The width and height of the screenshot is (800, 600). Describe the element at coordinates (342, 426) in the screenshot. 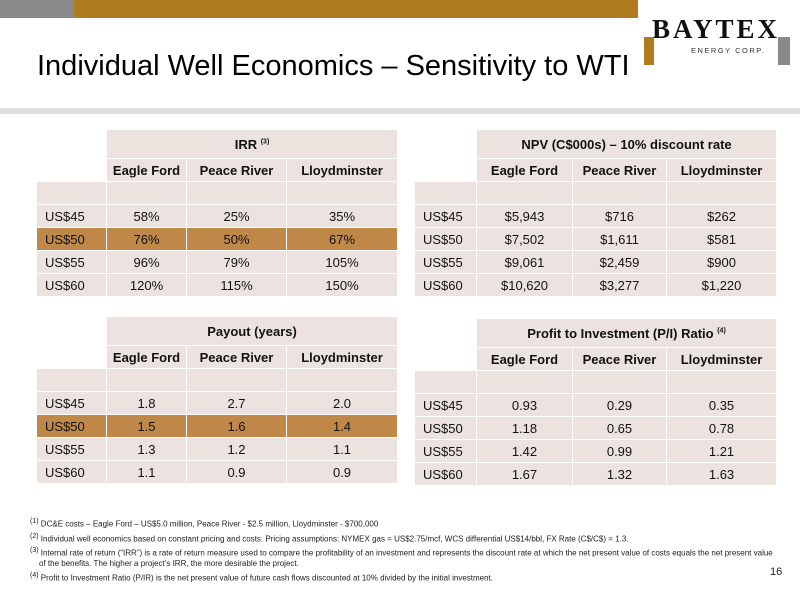

I see `table-cell: 1.4` at that location.